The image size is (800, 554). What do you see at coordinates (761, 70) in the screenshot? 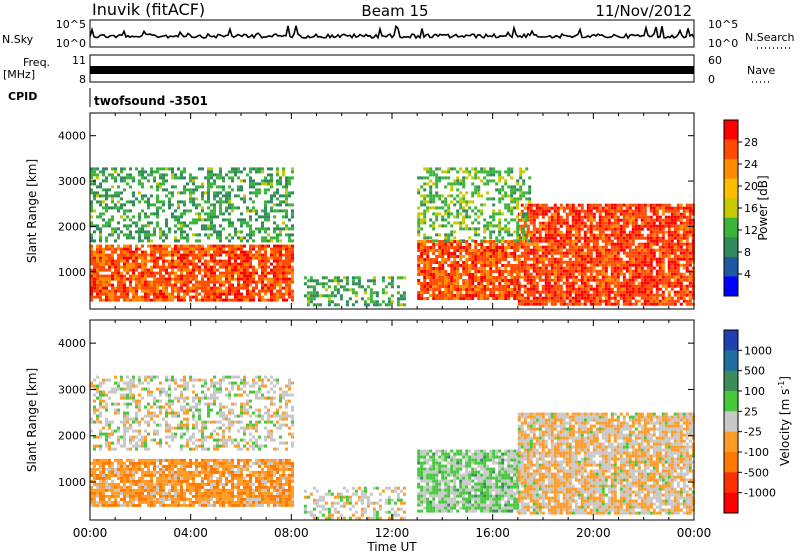
I see `nave-label: Nave` at bounding box center [761, 70].